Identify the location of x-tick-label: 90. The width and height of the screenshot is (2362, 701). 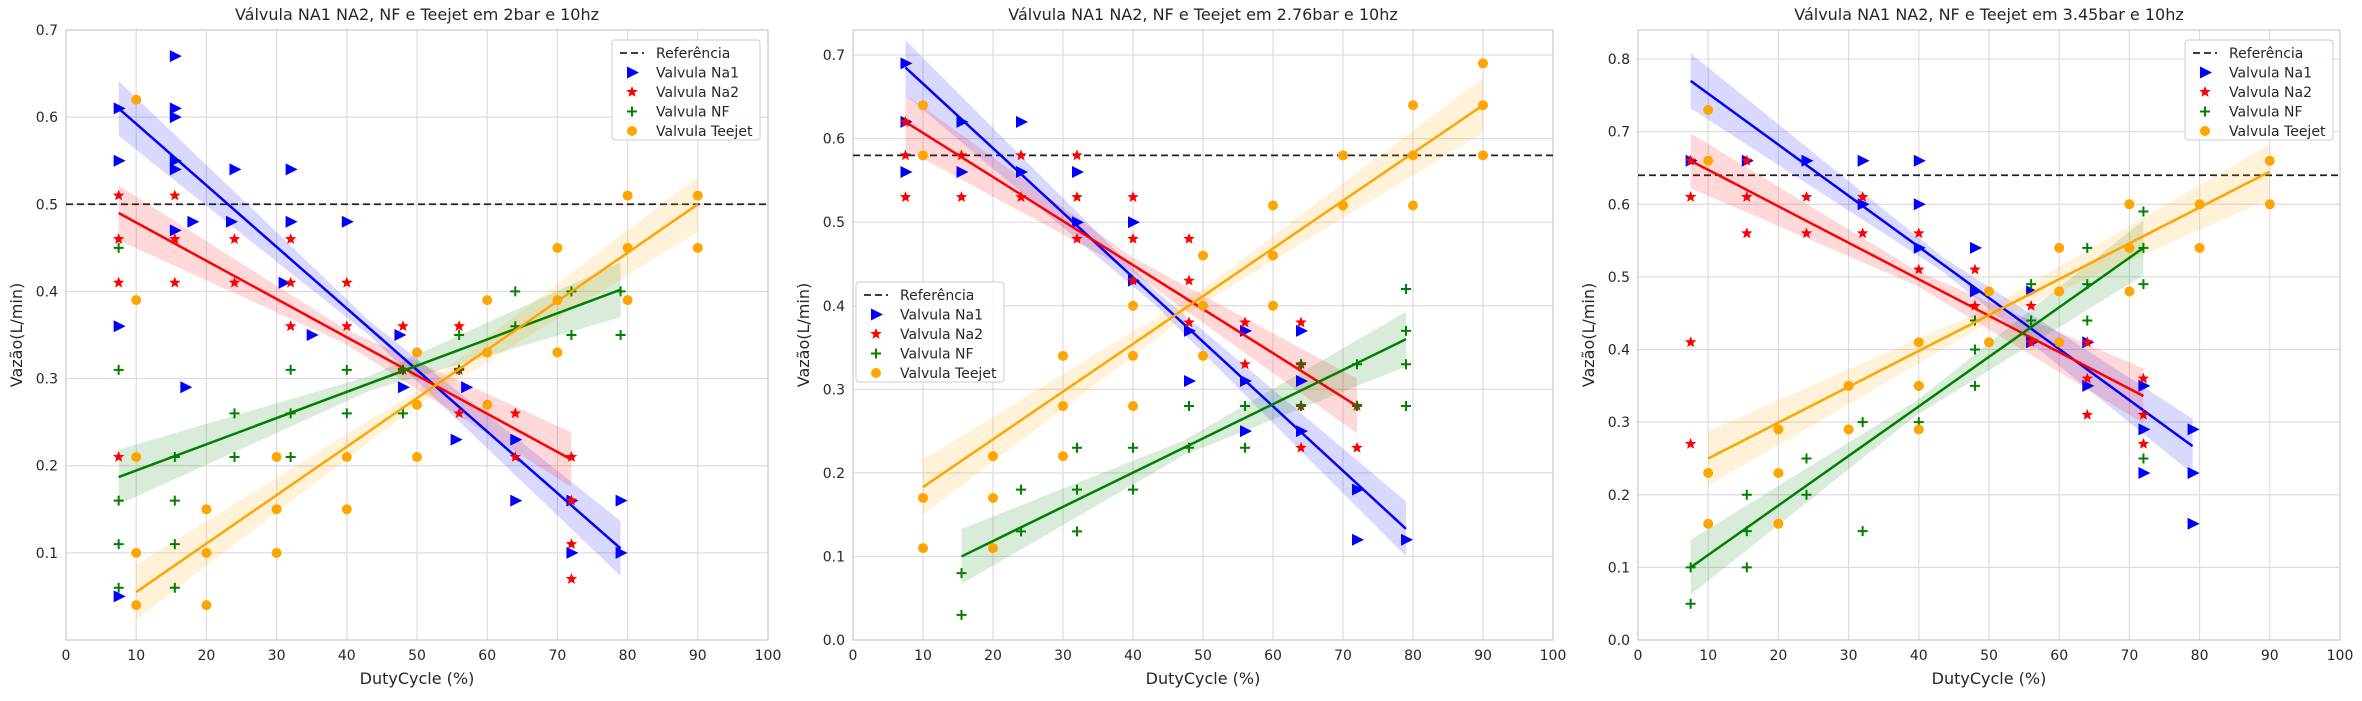
(2270, 656).